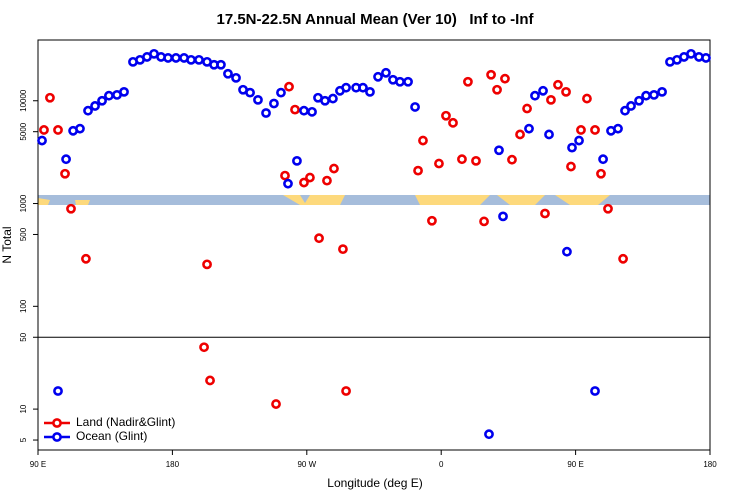 The height and width of the screenshot is (500, 750). I want to click on map-strip, so click(374, 200).